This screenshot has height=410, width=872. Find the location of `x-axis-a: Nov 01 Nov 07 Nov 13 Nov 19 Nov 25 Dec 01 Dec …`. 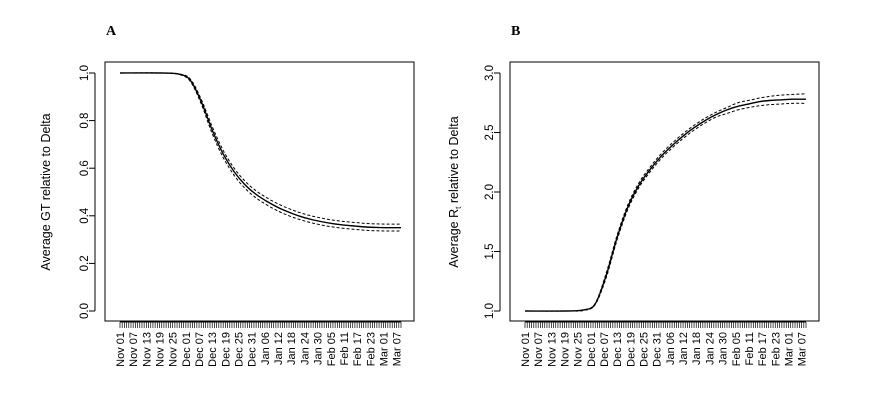

x-axis-a: Nov 01 Nov 07 Nov 13 Nov 19 Nov 25 Dec 01 Dec … is located at coordinates (259, 344).